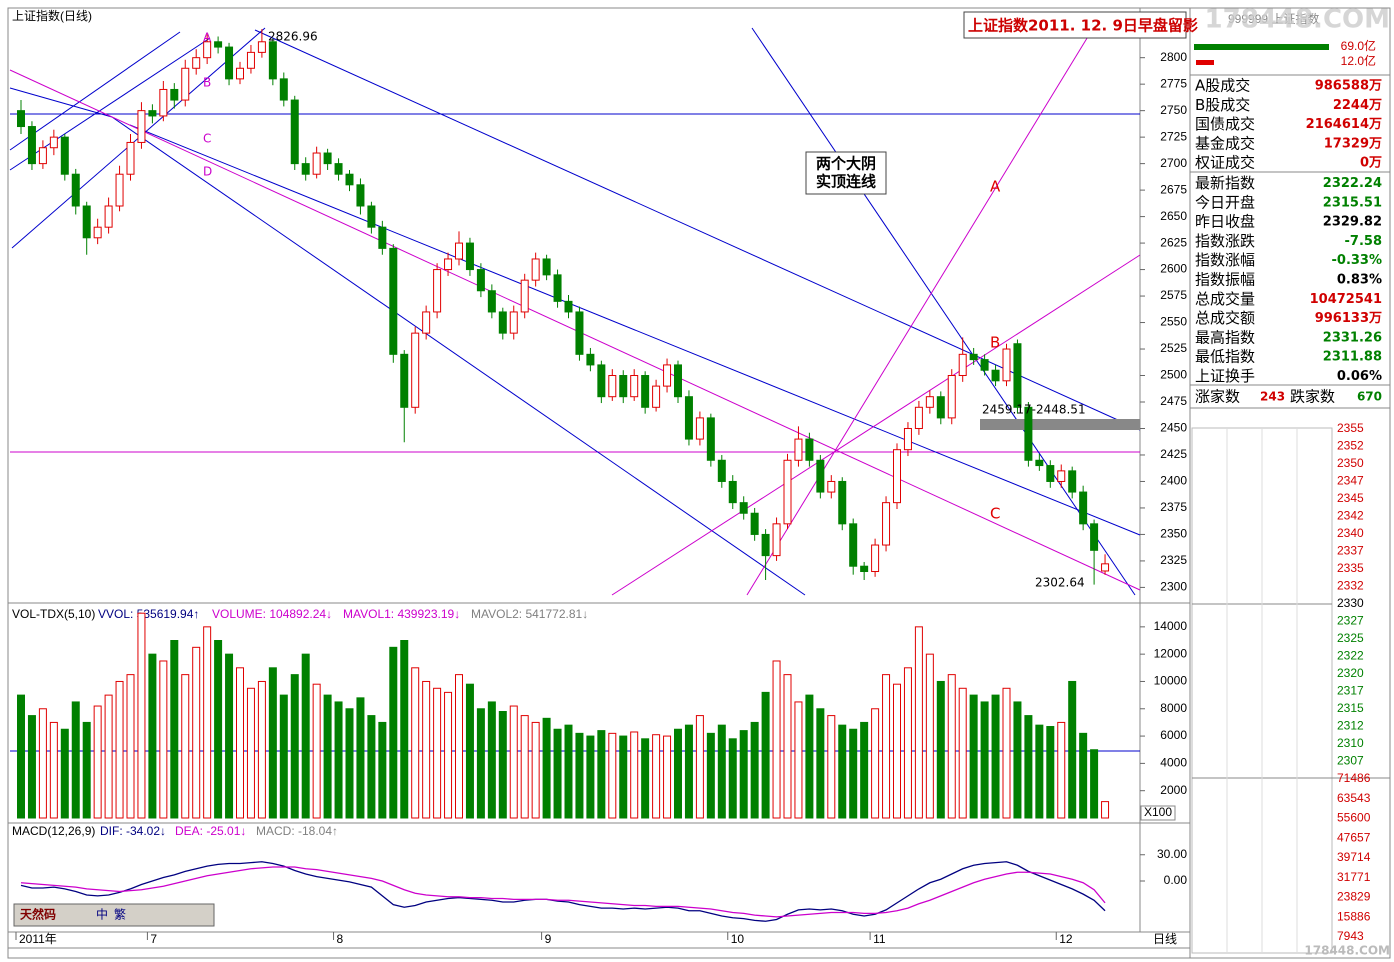  Describe the element at coordinates (1173, 560) in the screenshot. I see `y-tick-label: 2325` at that location.